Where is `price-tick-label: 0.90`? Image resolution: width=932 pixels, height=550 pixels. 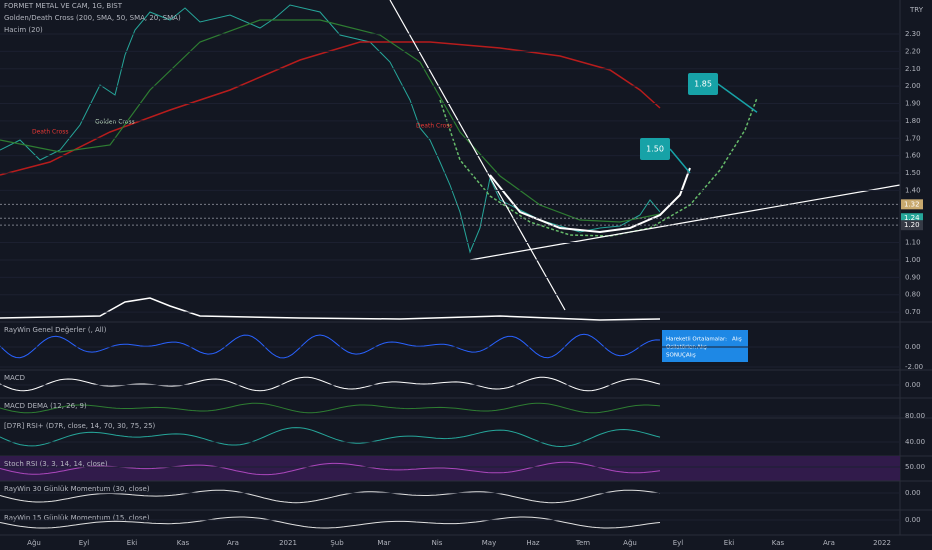
price-tick-label: 0.90 is located at coordinates (913, 277).